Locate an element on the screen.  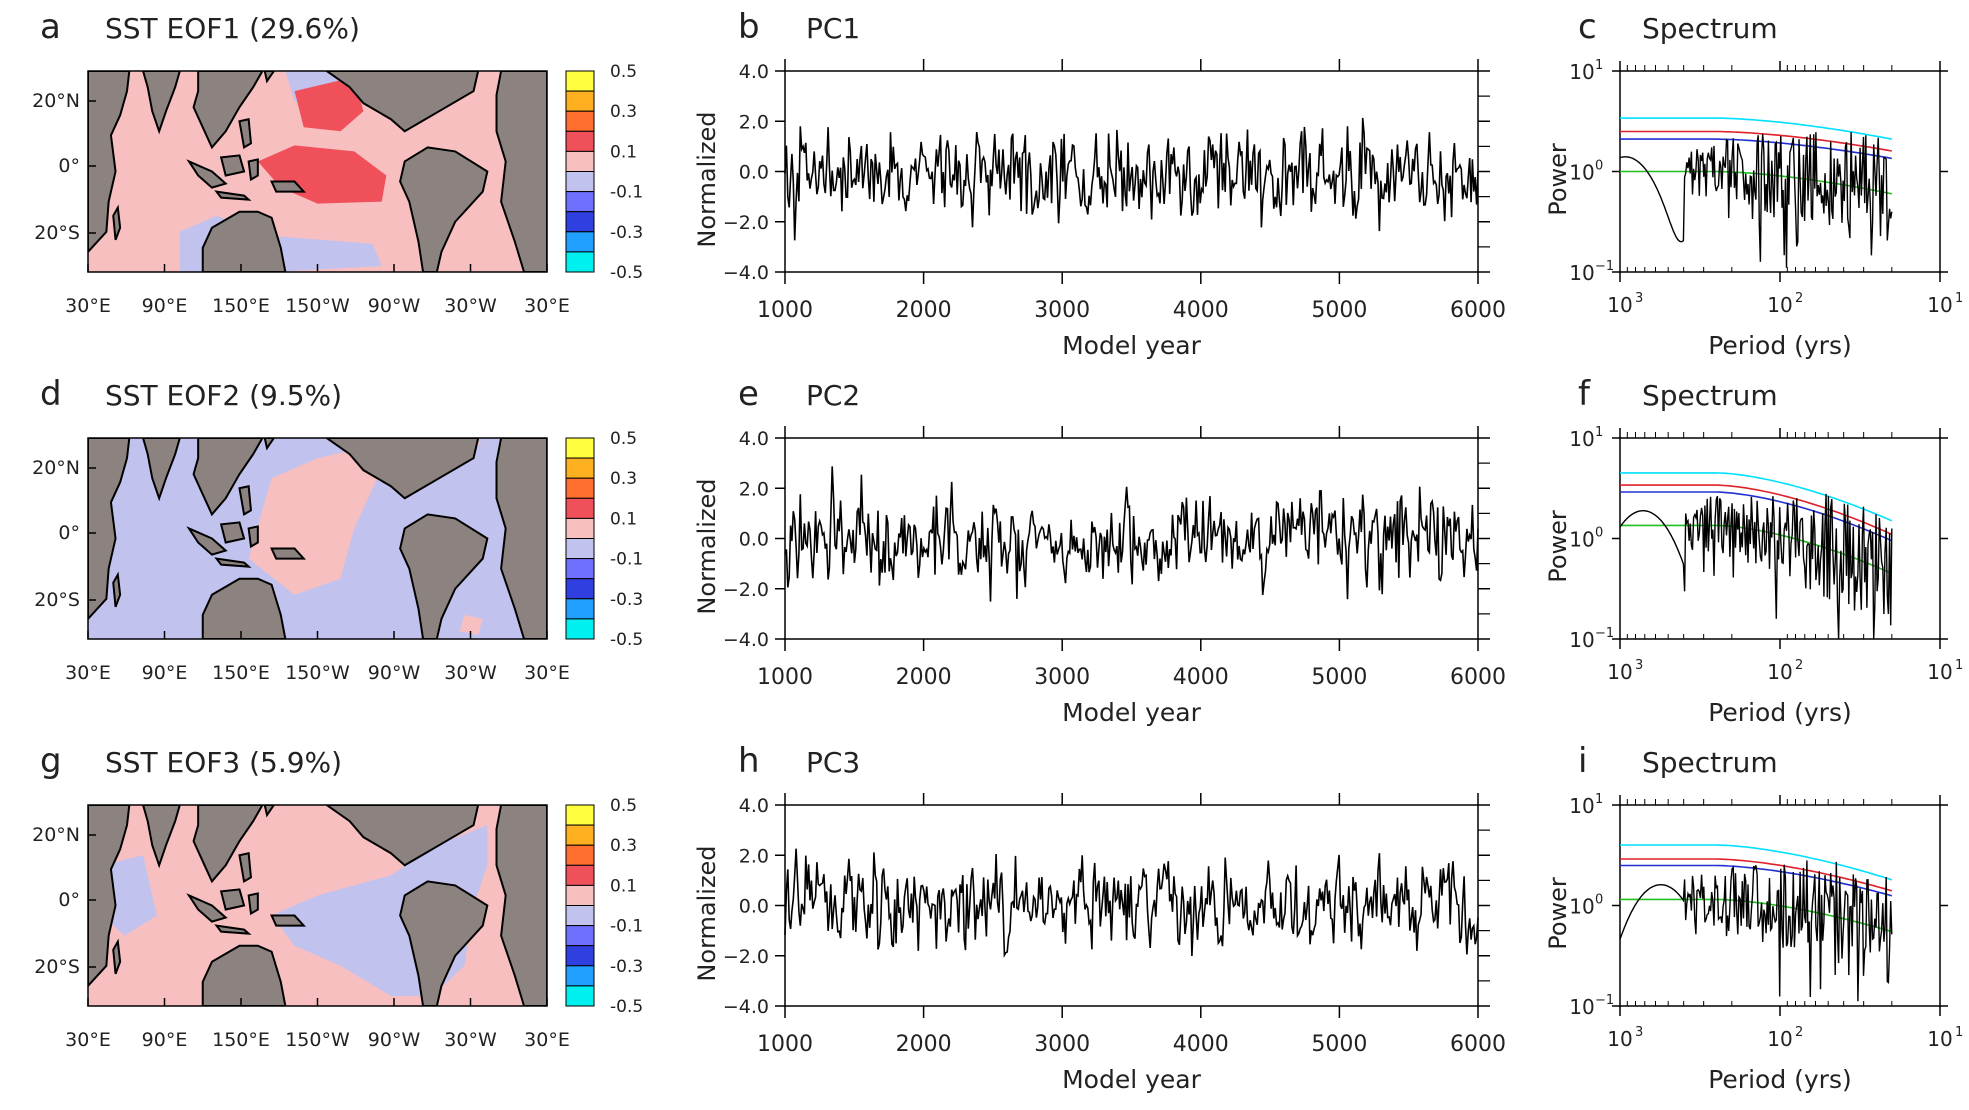
newguinea-land is located at coordinates (288, 553).